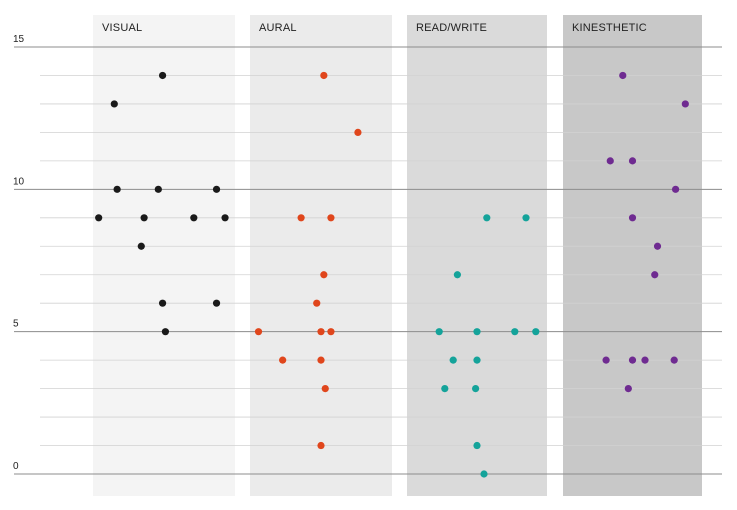 This screenshot has height=510, width=737. I want to click on column-label-read-write: READ/WRITE, so click(451, 28).